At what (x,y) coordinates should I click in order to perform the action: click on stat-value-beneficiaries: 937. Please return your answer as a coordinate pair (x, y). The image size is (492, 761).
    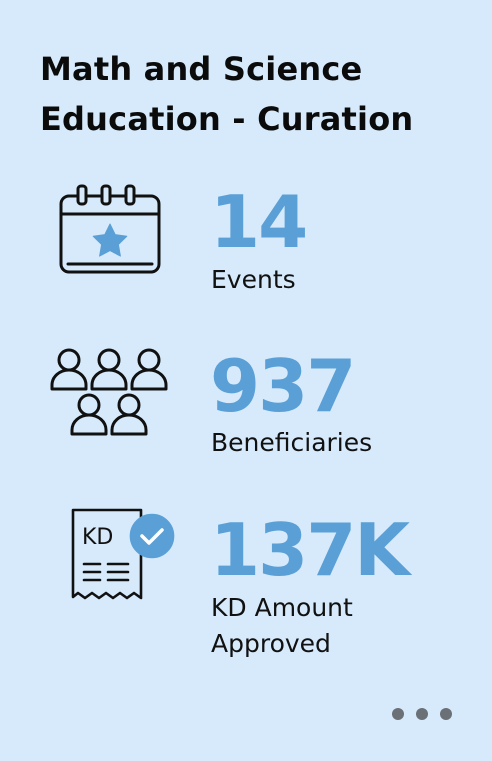
    Looking at the image, I should click on (283, 386).